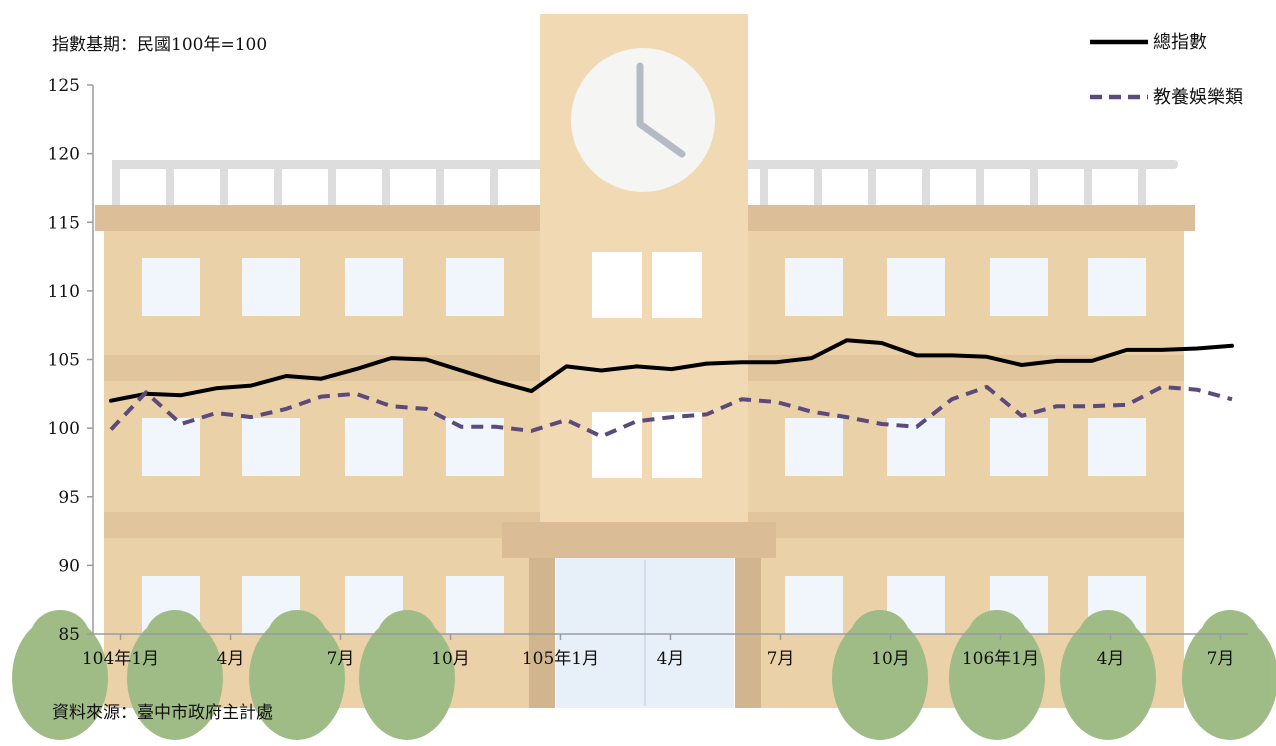  Describe the element at coordinates (639, 540) in the screenshot. I see `entrance-canopy` at that location.